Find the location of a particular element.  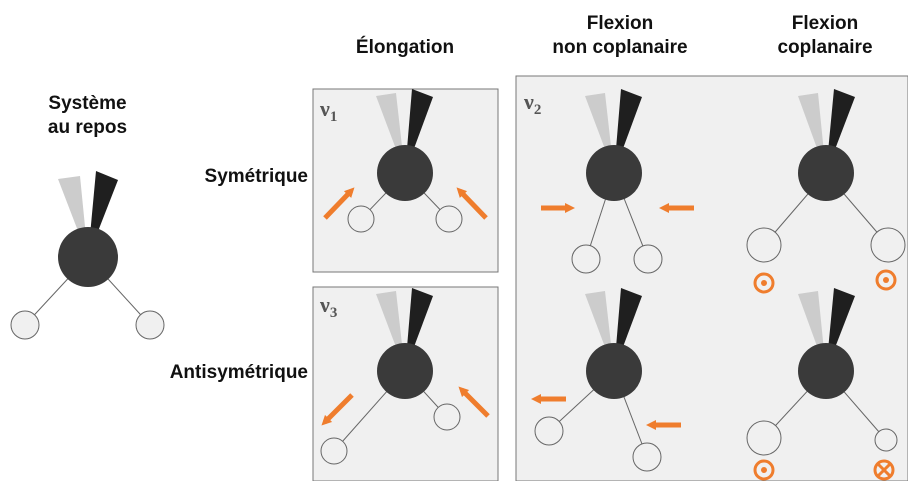

mode-v2-sub: 2 is located at coordinates (538, 110).